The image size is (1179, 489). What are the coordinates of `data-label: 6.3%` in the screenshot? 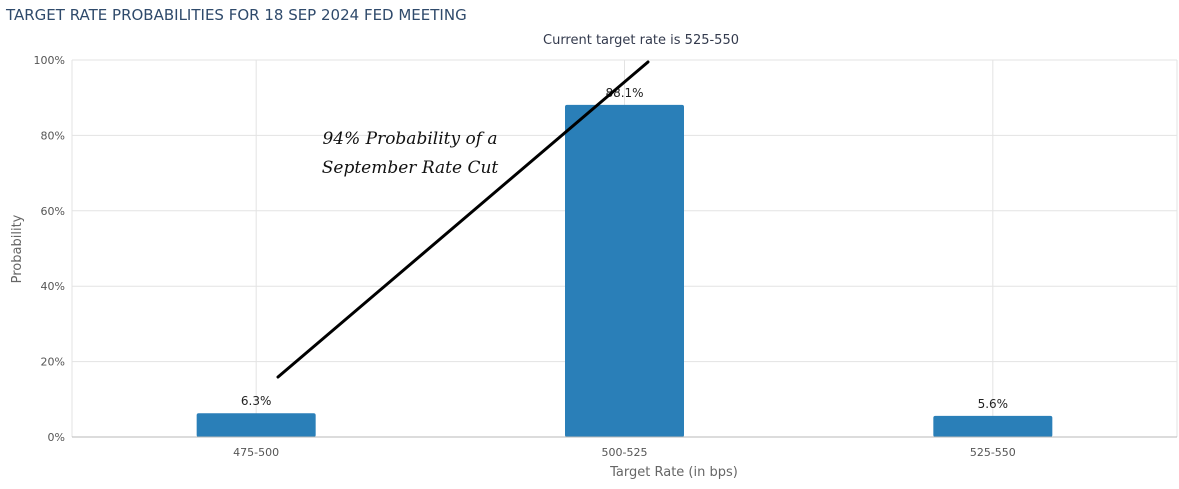 It's located at (256, 401).